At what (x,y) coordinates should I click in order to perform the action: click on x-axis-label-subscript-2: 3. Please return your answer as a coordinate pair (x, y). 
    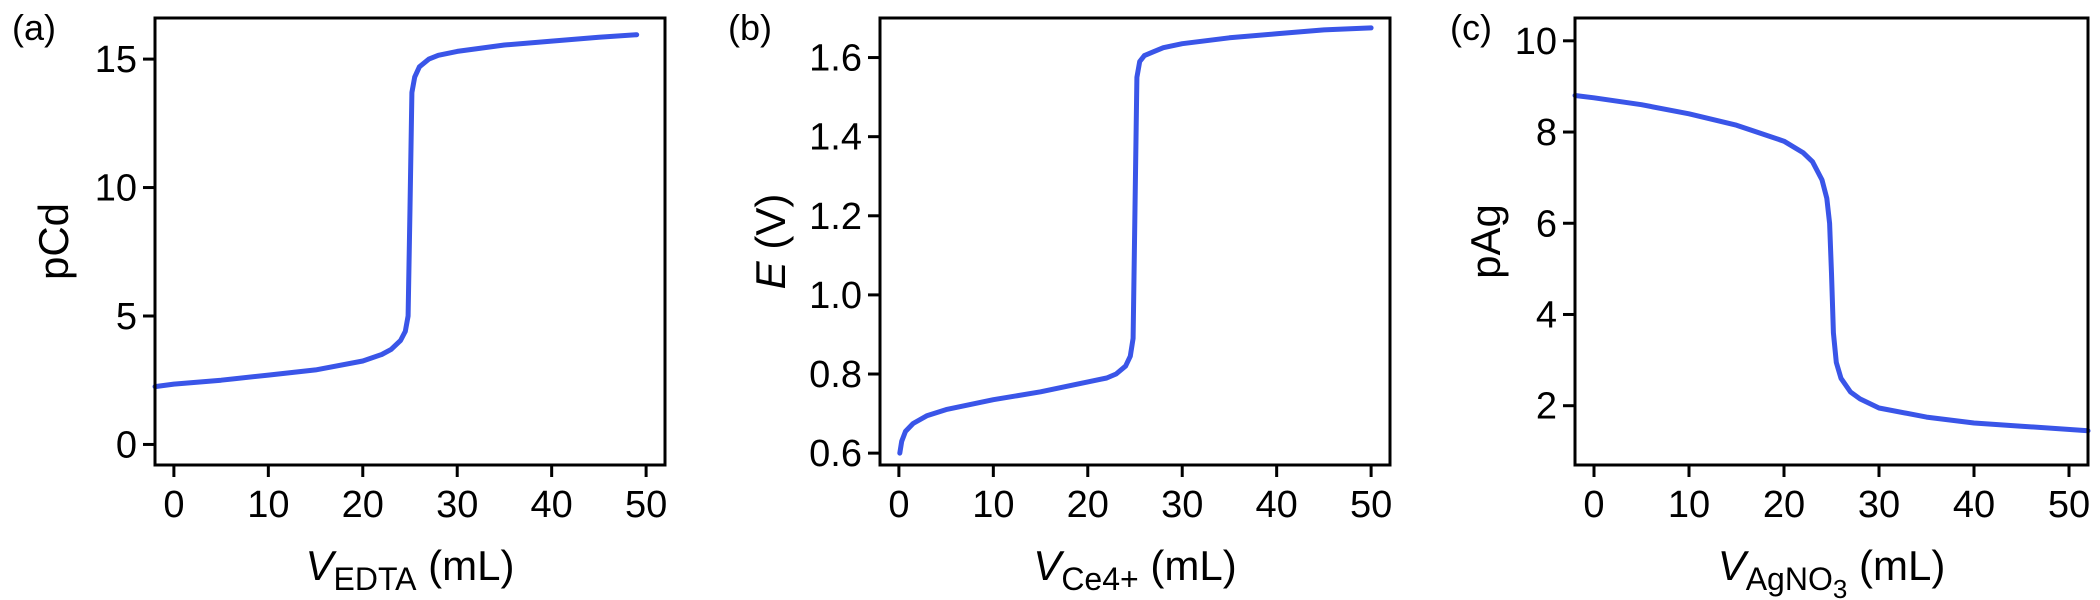
    Looking at the image, I should click on (1840, 587).